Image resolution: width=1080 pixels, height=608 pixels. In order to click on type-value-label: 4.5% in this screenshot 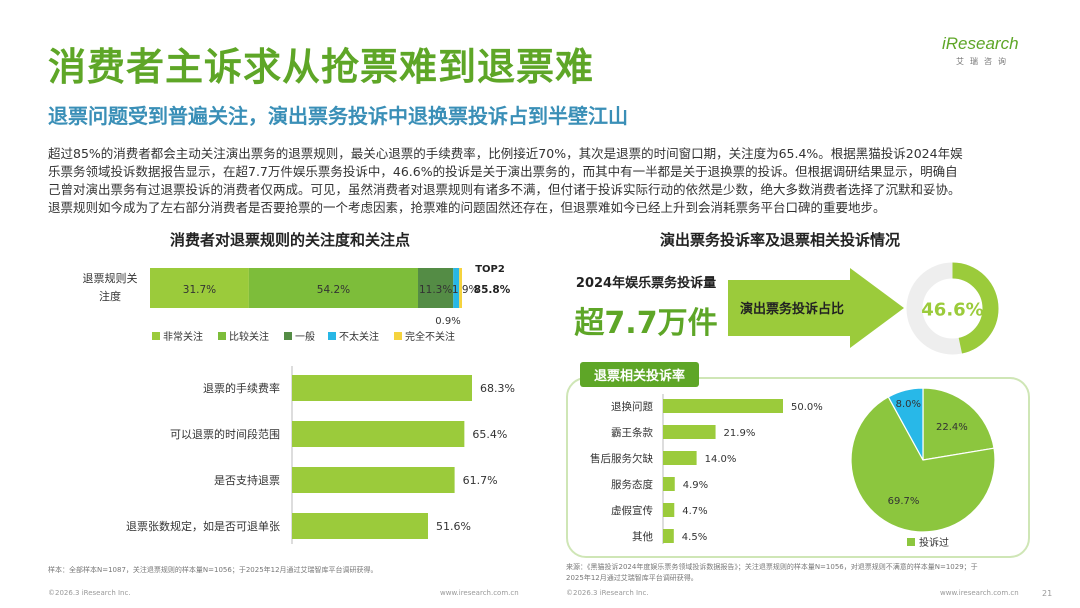, I will do `click(694, 537)`.